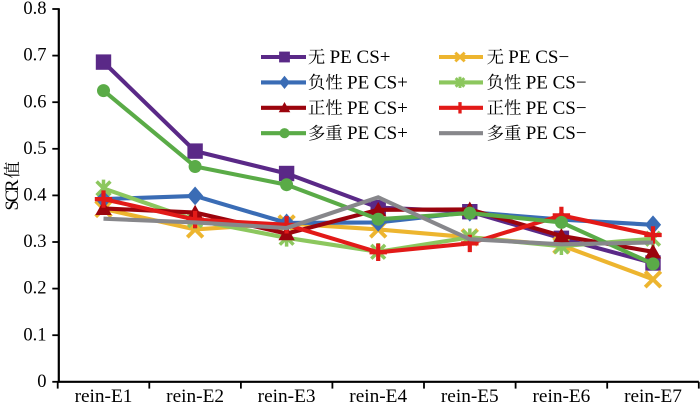  What do you see at coordinates (378, 394) in the screenshot?
I see `svg-text: rein-E4` at bounding box center [378, 394].